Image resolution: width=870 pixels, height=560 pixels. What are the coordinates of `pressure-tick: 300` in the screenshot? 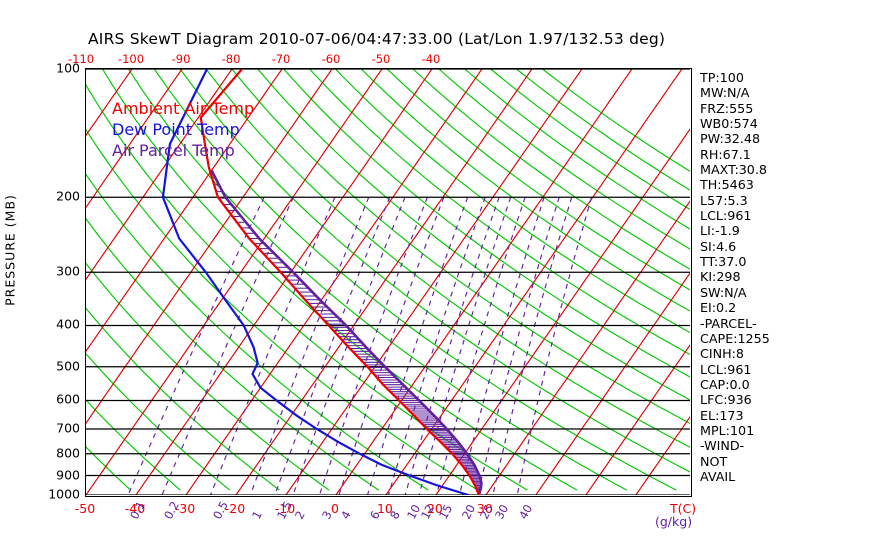 It's located at (68, 271).